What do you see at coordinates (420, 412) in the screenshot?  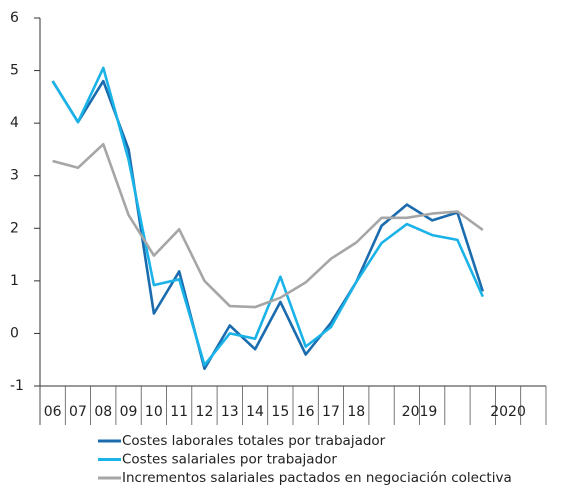 I see `group-label: 2019` at bounding box center [420, 412].